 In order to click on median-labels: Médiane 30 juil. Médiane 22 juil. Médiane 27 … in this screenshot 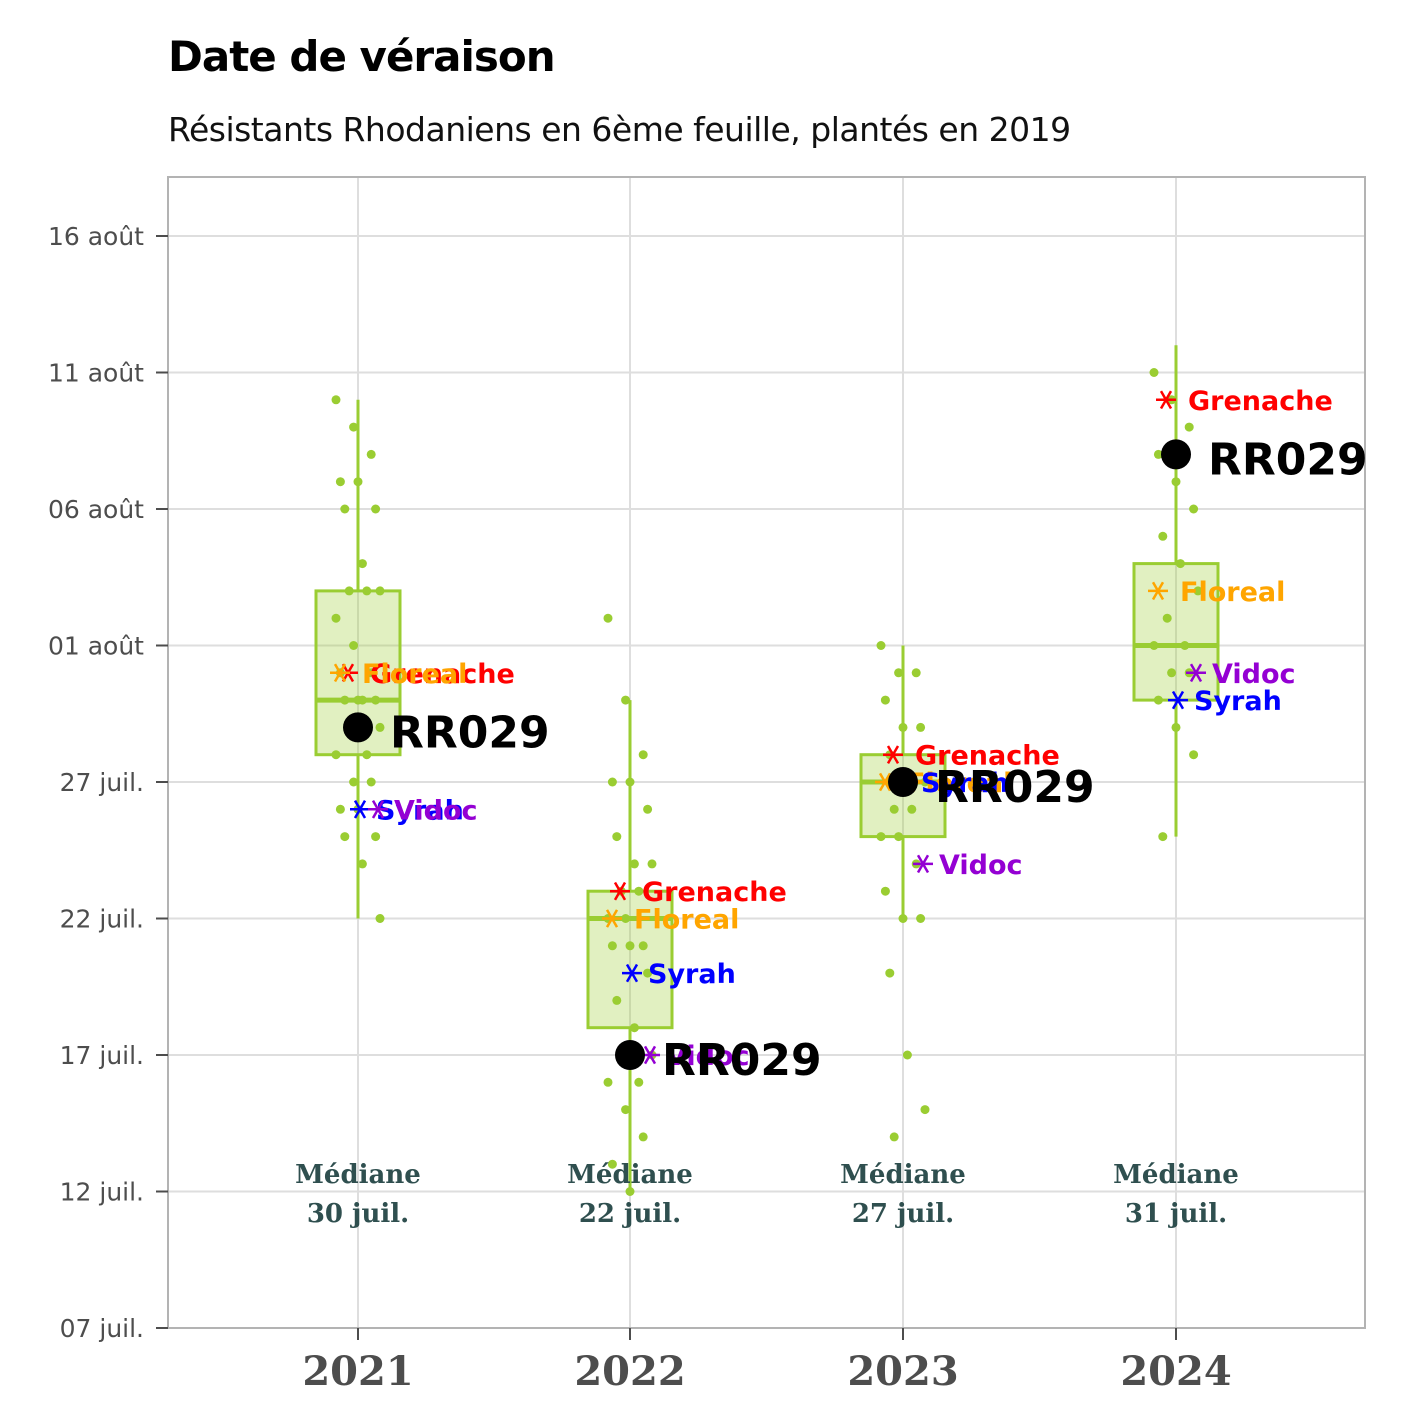, I will do `click(767, 1194)`.